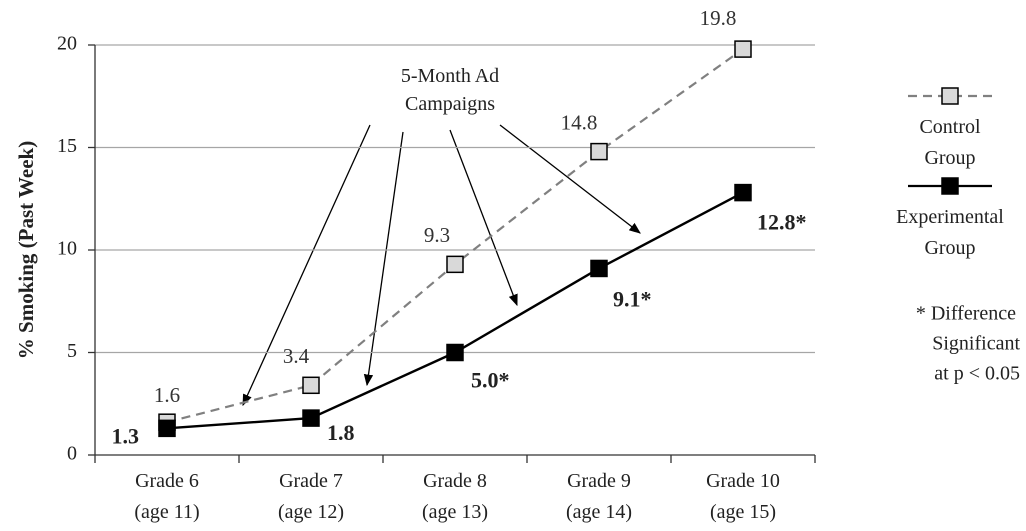 The height and width of the screenshot is (531, 1026). What do you see at coordinates (782, 222) in the screenshot?
I see `data-label: 12.8*` at bounding box center [782, 222].